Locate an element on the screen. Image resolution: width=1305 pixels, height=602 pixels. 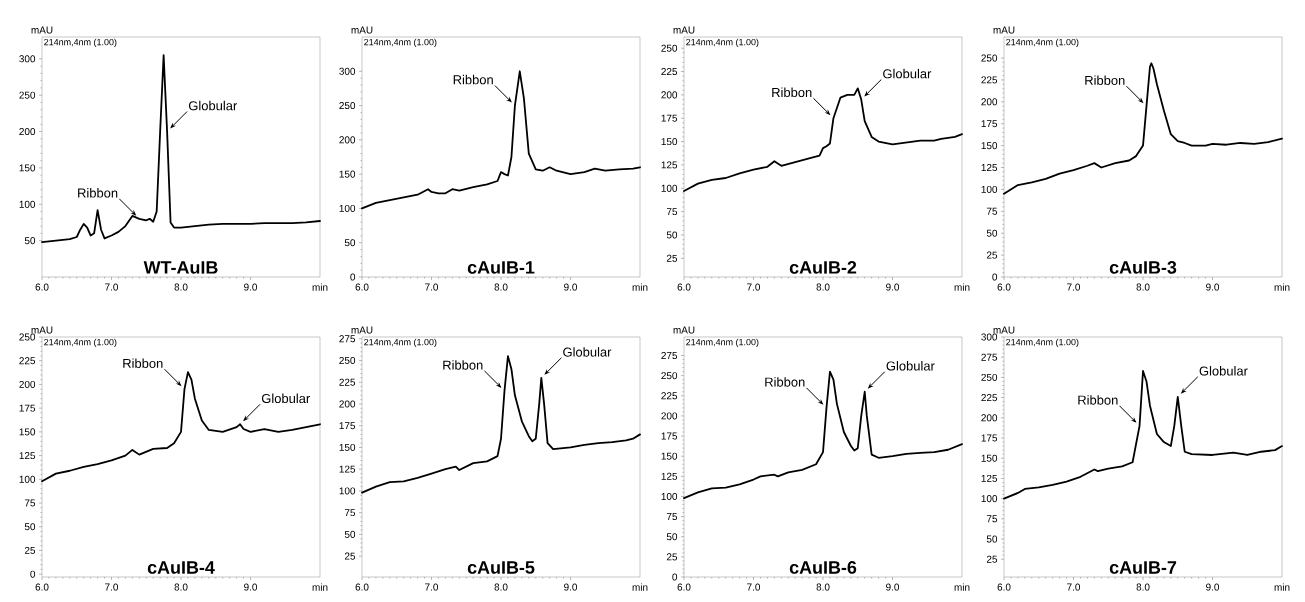
annotation: WT-AuIB is located at coordinates (180, 267).